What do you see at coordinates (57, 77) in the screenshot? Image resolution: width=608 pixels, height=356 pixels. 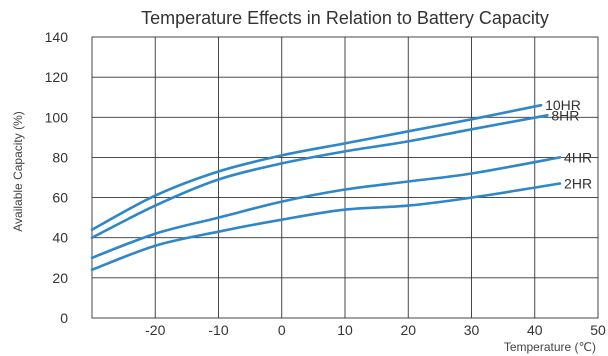 I see `y-tick-label: 120` at bounding box center [57, 77].